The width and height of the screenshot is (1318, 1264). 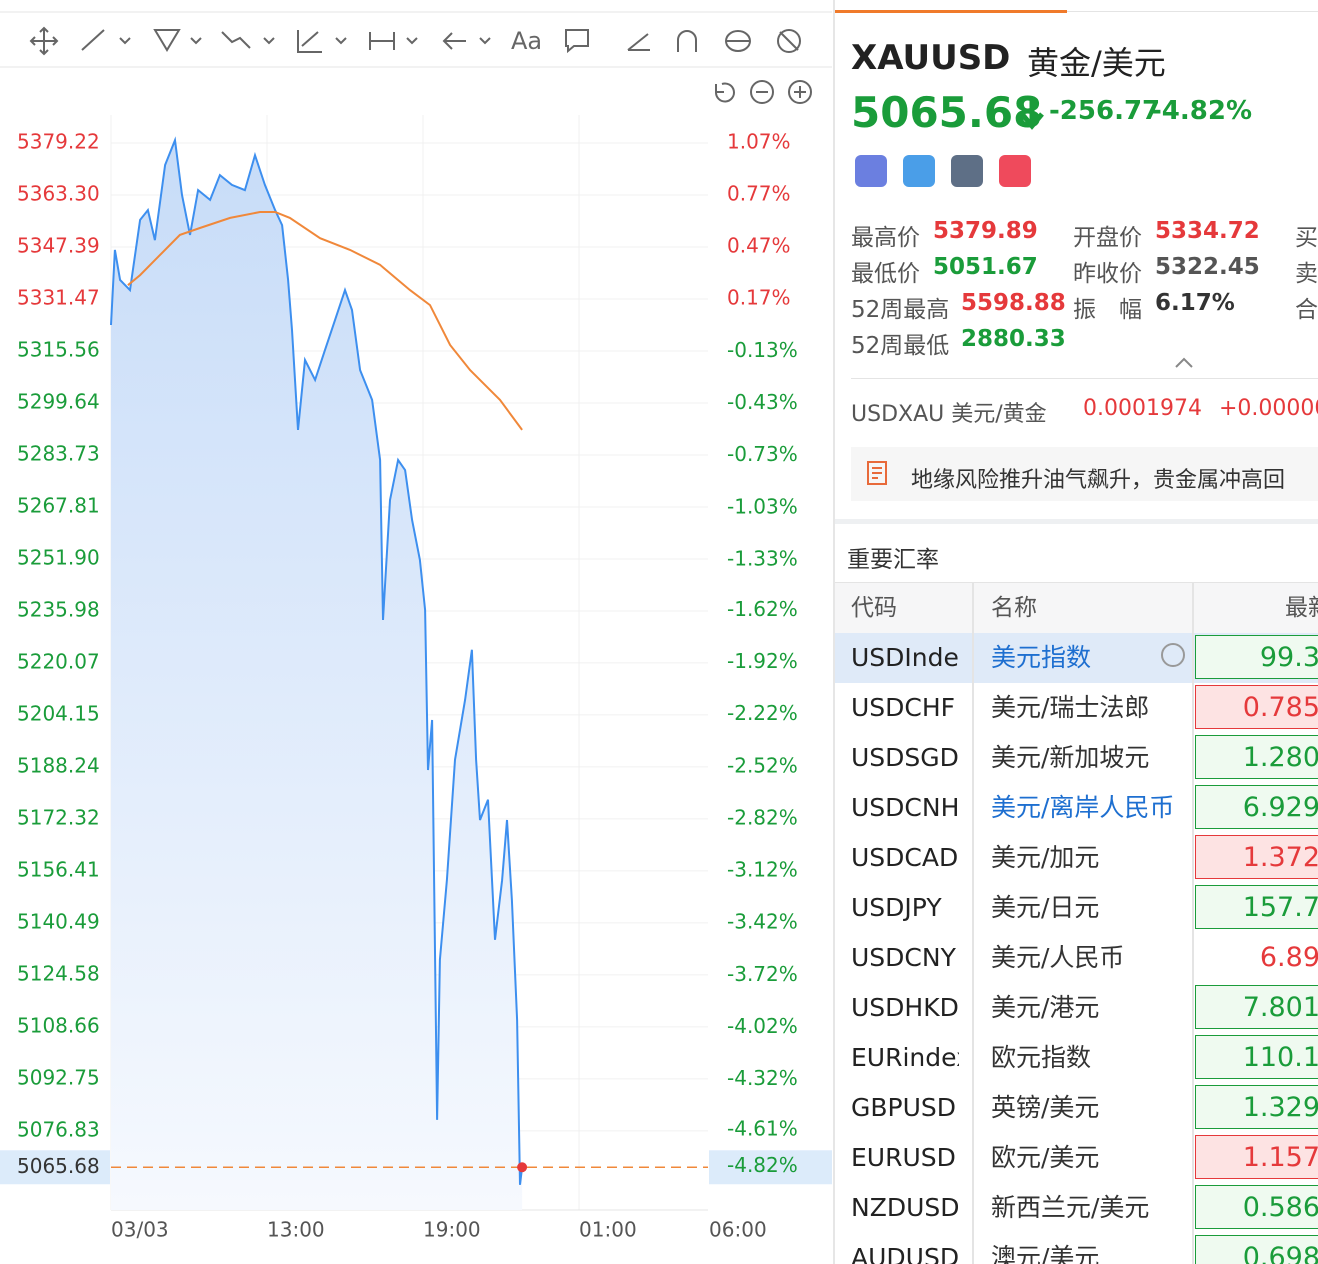 I want to click on code-cell: USDHKD, so click(x=905, y=1007).